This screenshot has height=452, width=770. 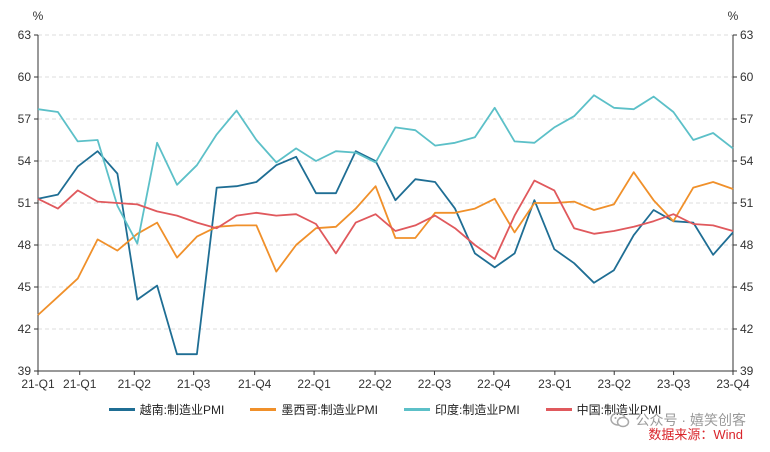 I want to click on y-tick-label-left-7: 60, so click(x=25, y=77).